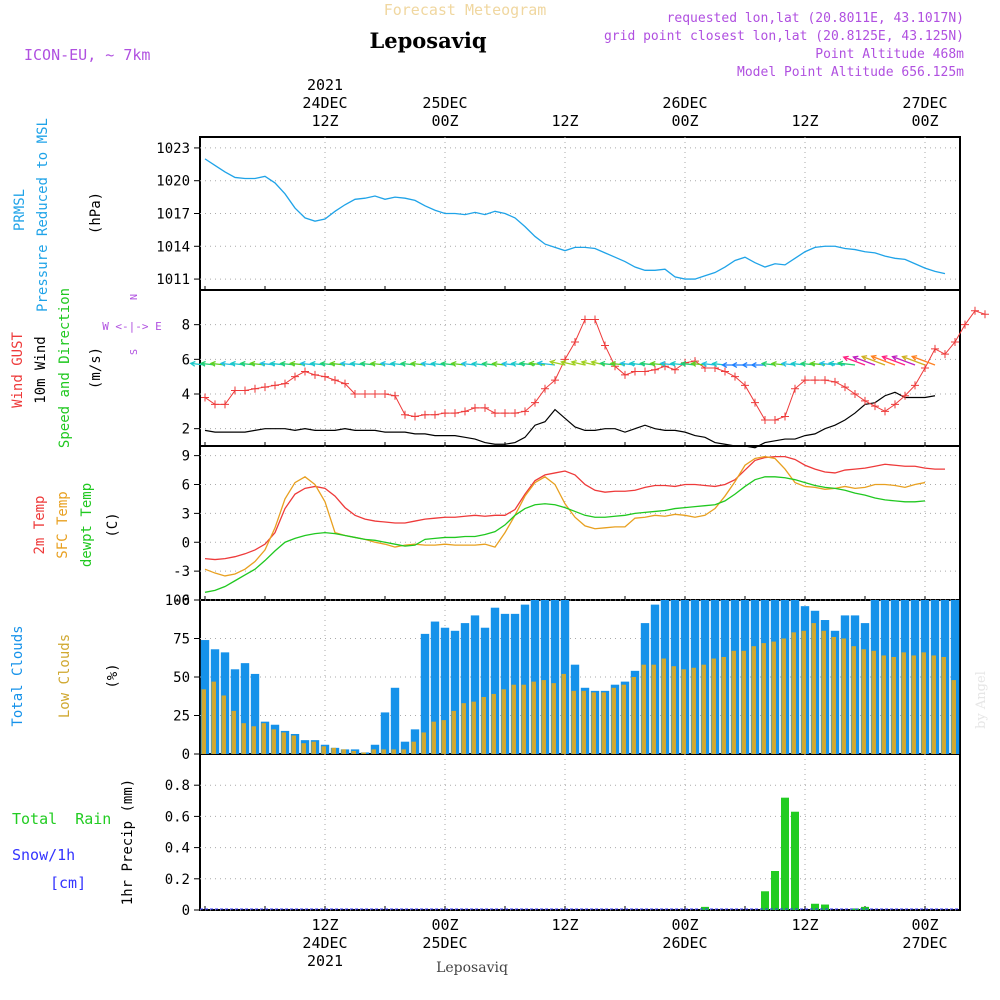  Describe the element at coordinates (324, 103) in the screenshot. I see `time-label-top-date: 24DEC` at that location.